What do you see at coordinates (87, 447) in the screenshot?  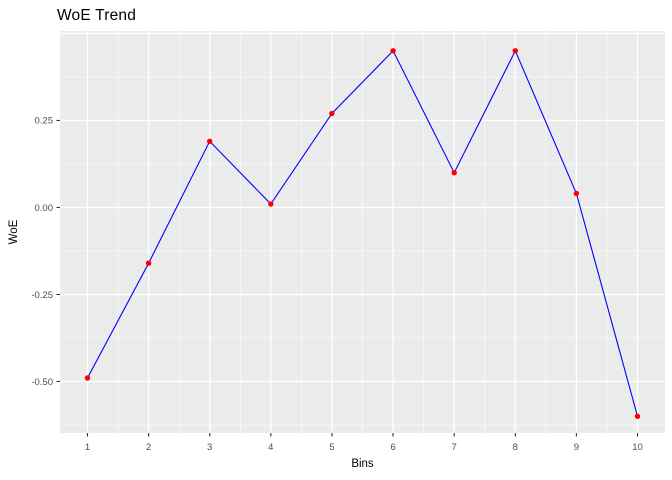 I see `x-tick-label: 1` at bounding box center [87, 447].